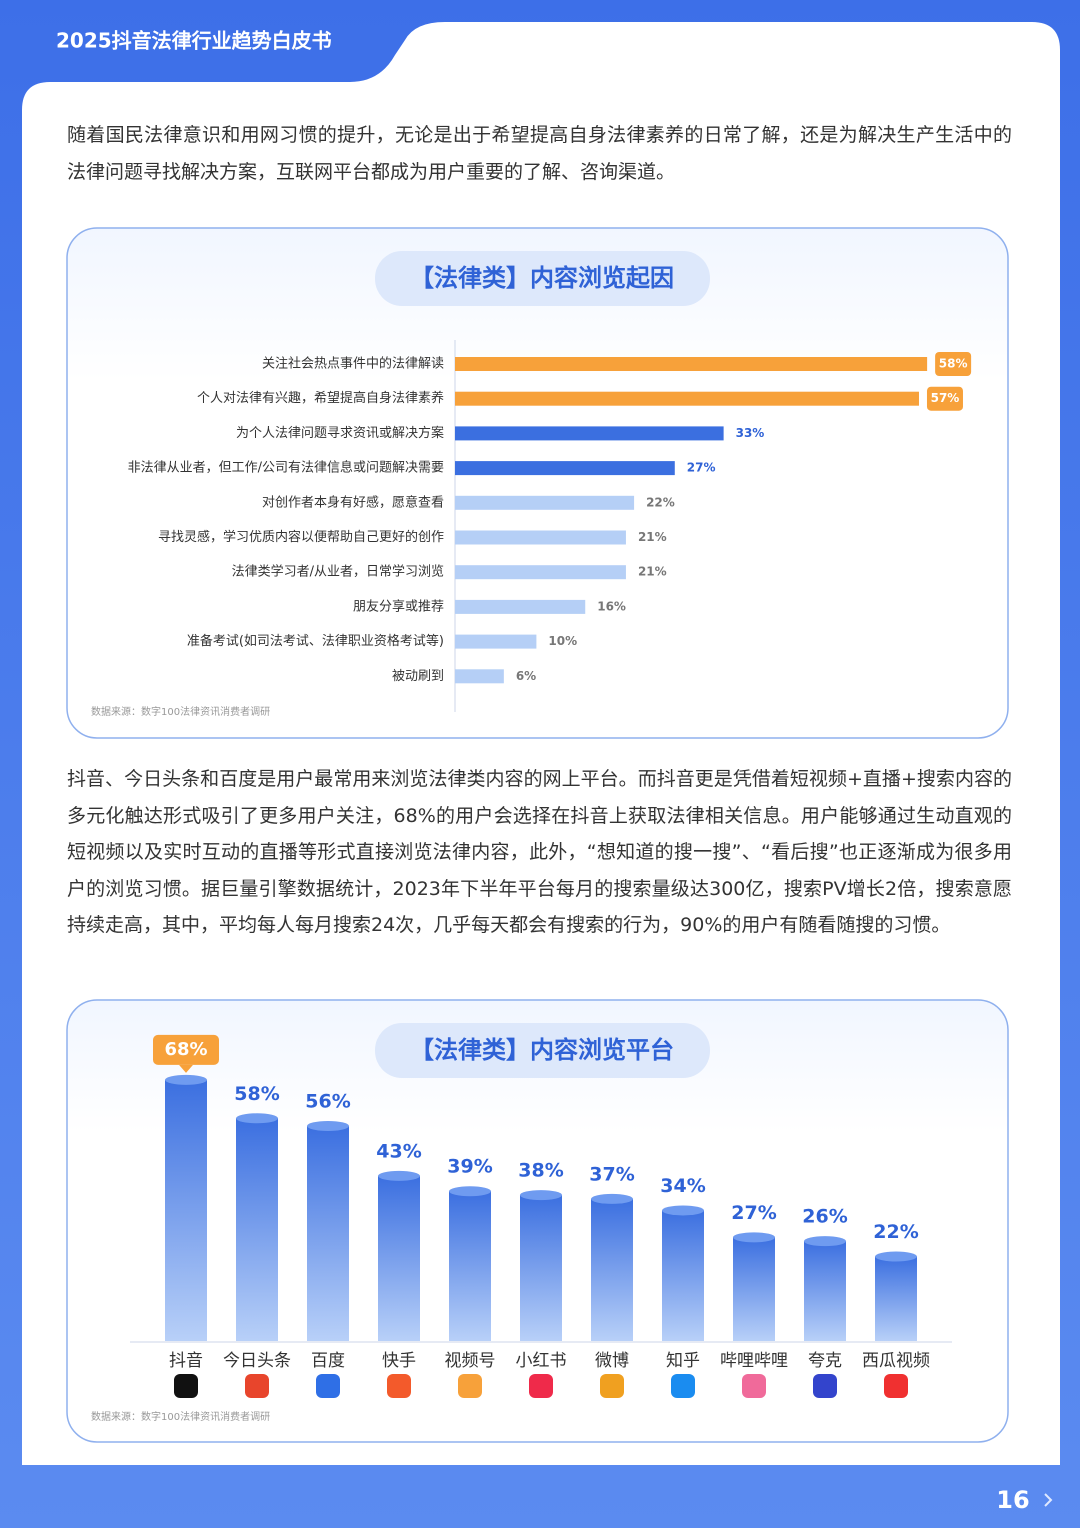 The width and height of the screenshot is (1080, 1528). What do you see at coordinates (1012, 1500) in the screenshot?
I see `page-number: 16` at bounding box center [1012, 1500].